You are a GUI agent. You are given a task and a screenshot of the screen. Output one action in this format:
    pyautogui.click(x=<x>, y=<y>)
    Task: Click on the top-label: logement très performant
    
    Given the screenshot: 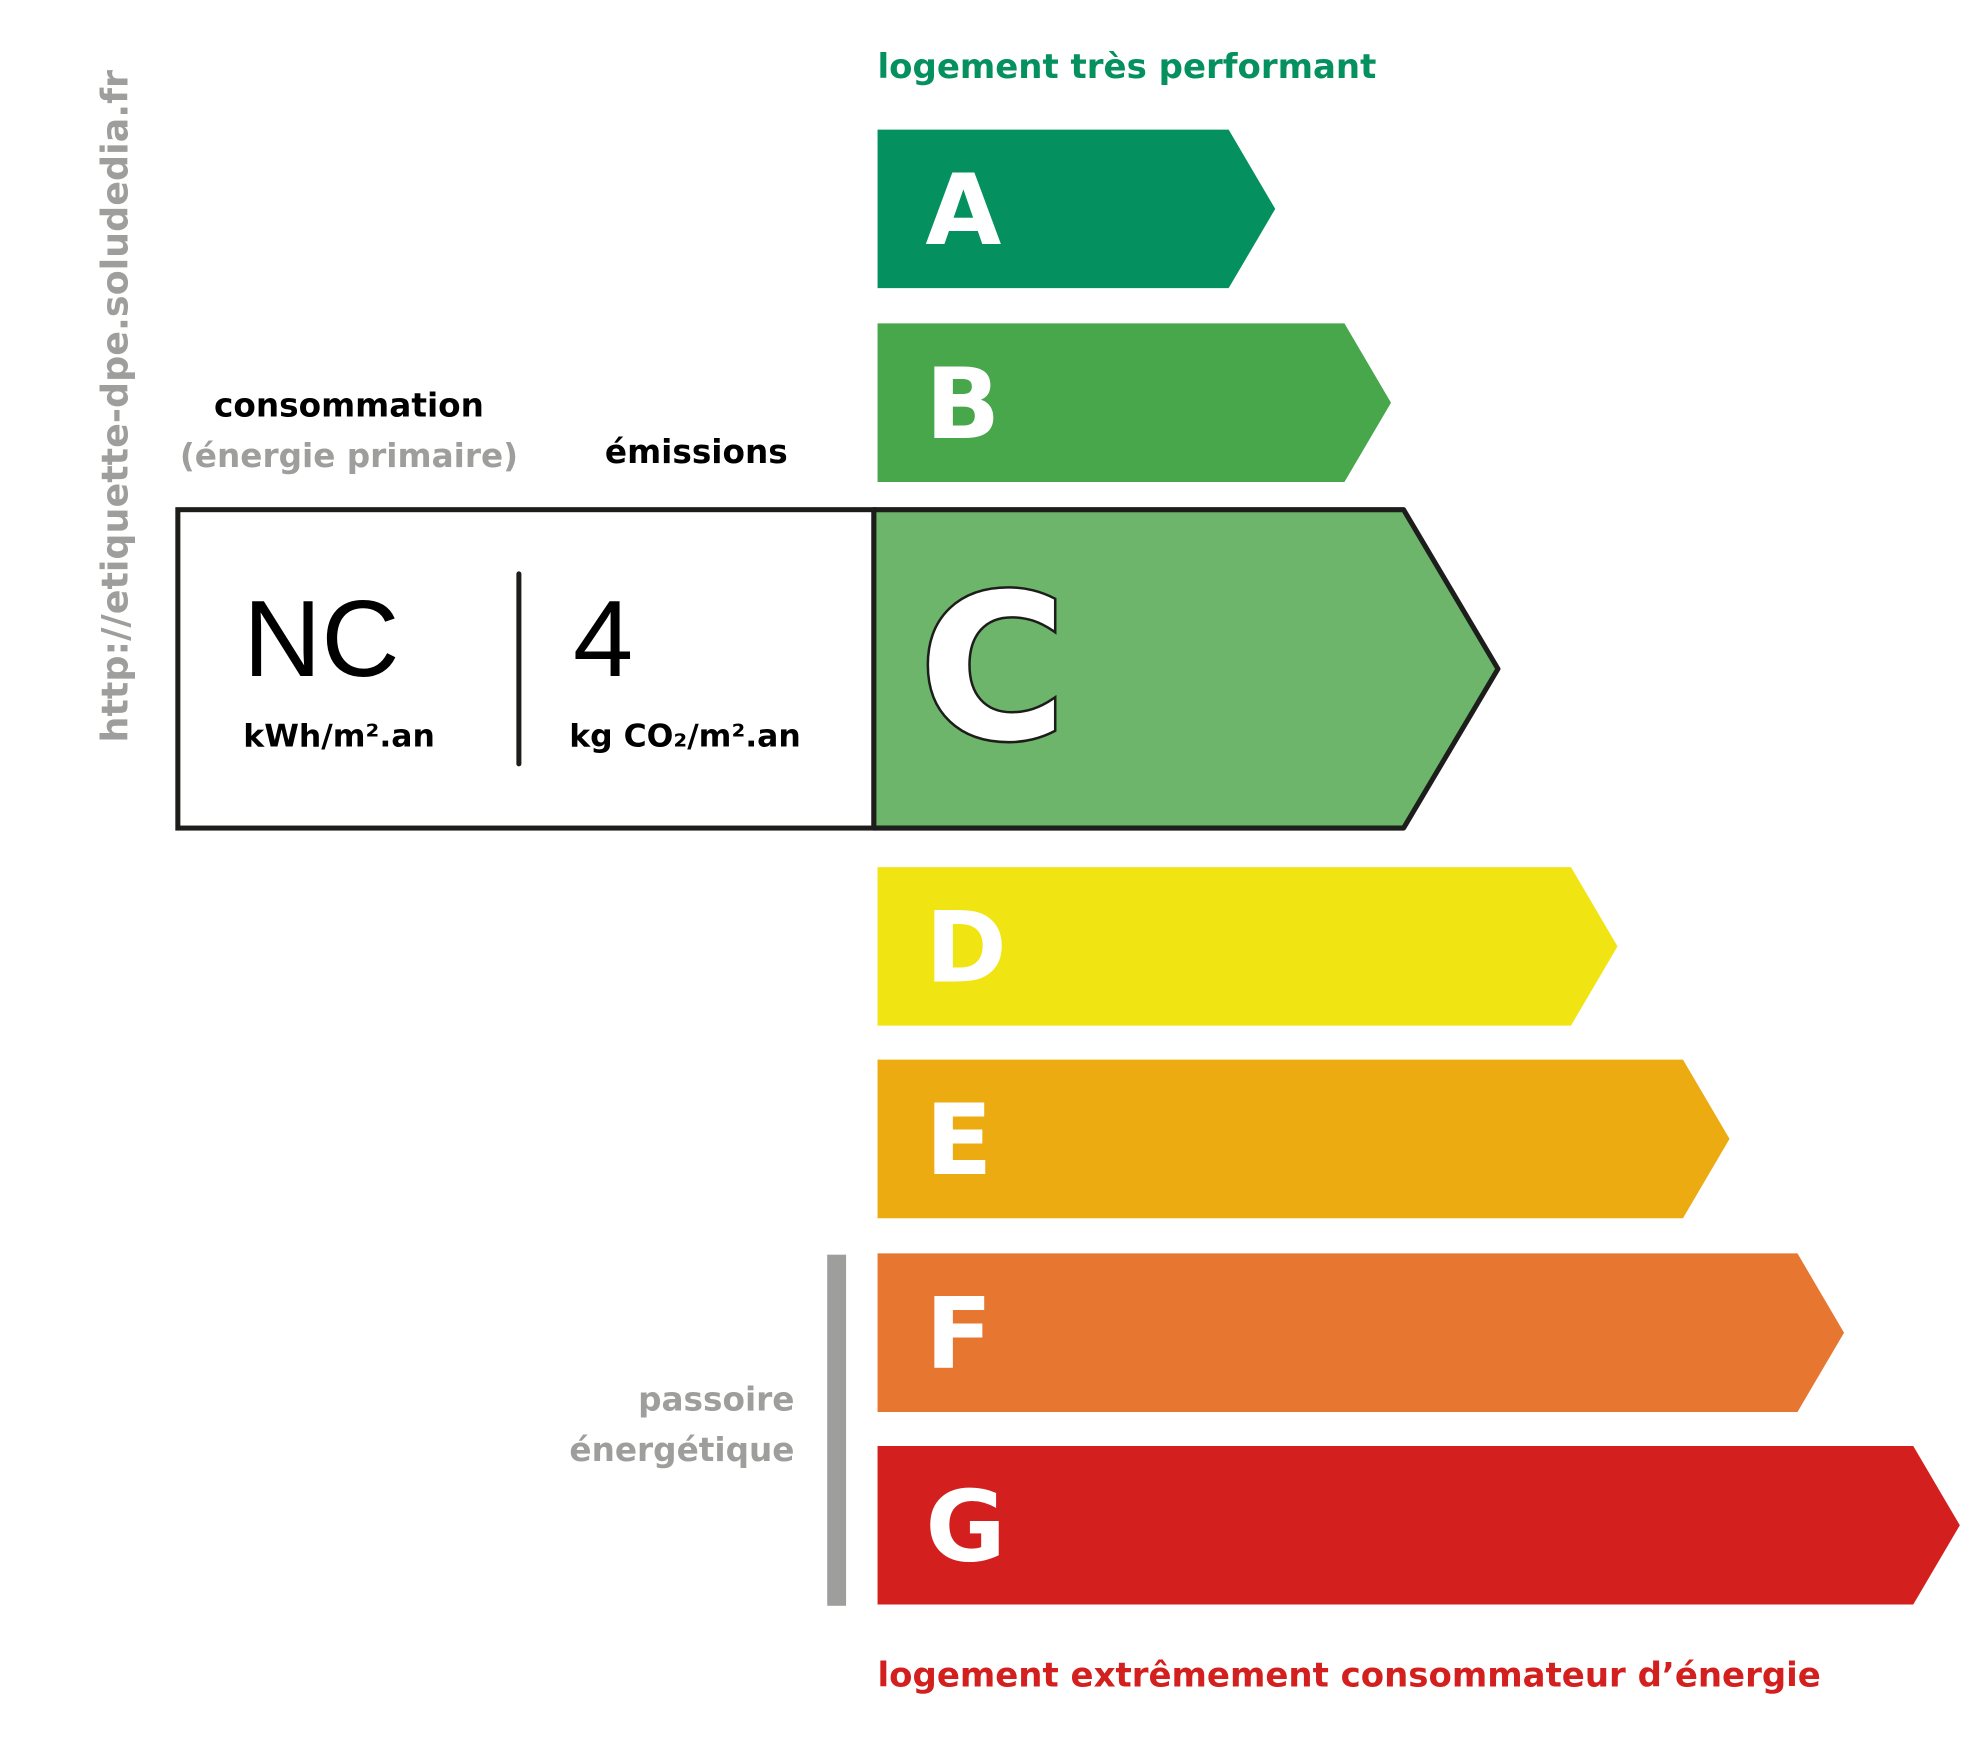 What is the action you would take?
    pyautogui.click(x=1127, y=67)
    